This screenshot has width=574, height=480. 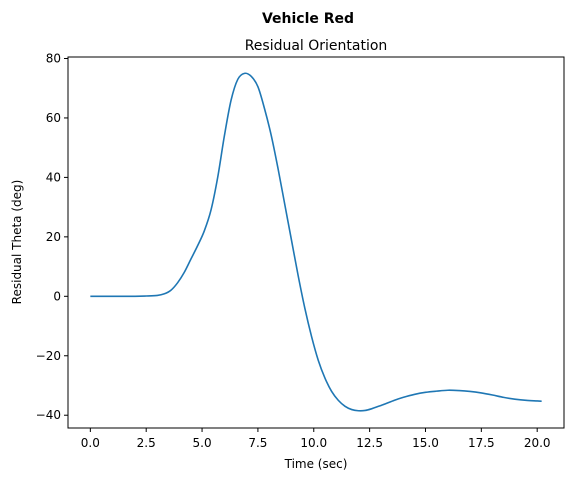 What do you see at coordinates (48, 415) in the screenshot?
I see `y-tick-label: −40` at bounding box center [48, 415].